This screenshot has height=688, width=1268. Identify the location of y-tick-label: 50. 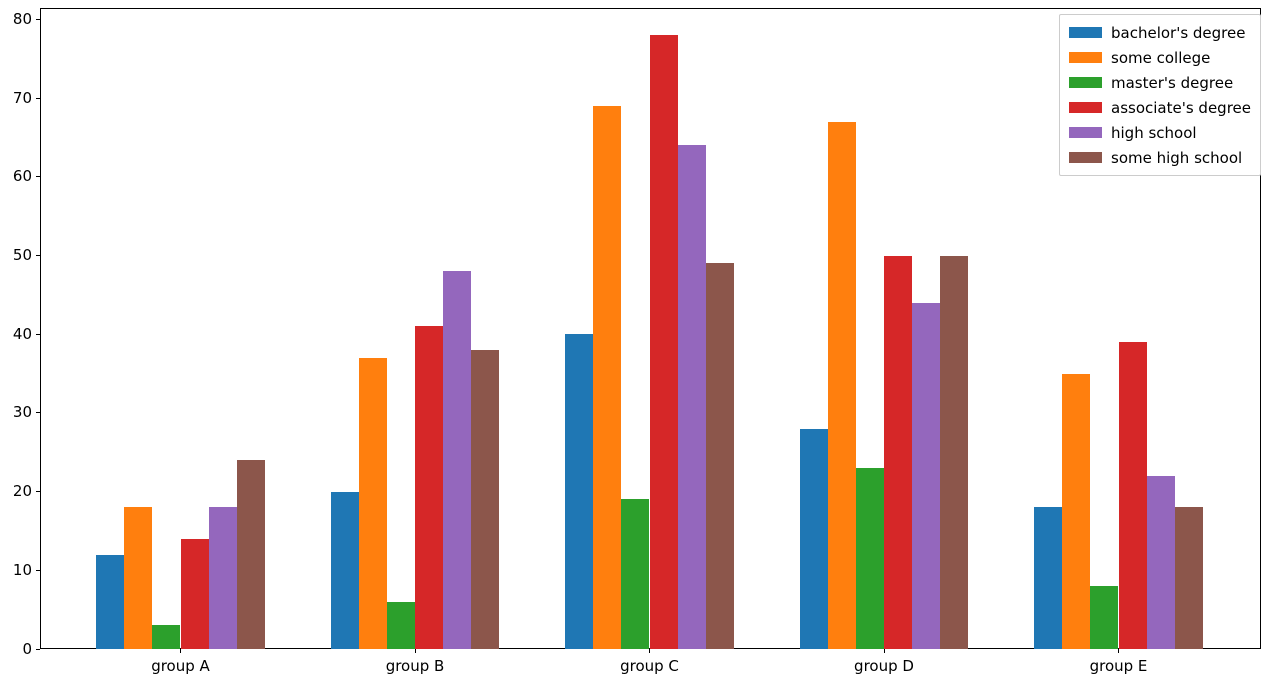
(22, 255).